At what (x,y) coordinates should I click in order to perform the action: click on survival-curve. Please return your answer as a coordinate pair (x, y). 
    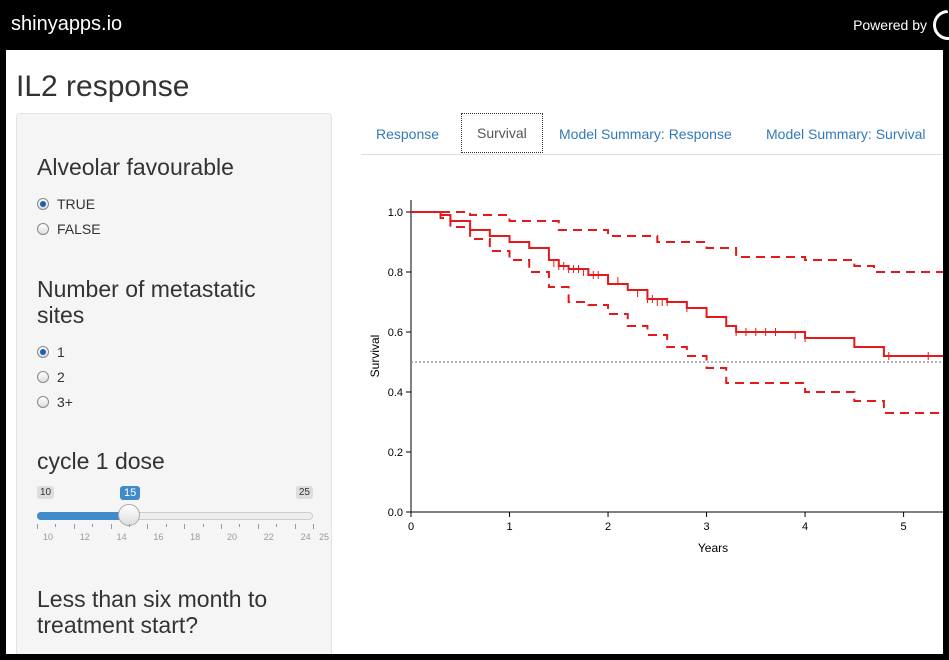
    Looking at the image, I should click on (677, 284).